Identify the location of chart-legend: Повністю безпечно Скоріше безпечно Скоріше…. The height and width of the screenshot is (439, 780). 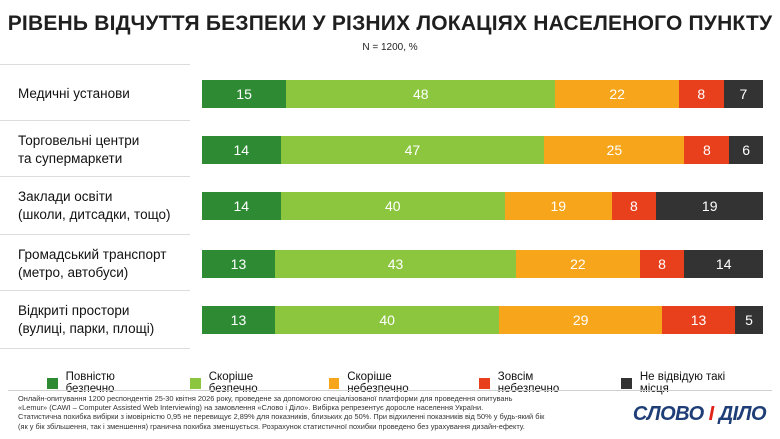
(413, 383).